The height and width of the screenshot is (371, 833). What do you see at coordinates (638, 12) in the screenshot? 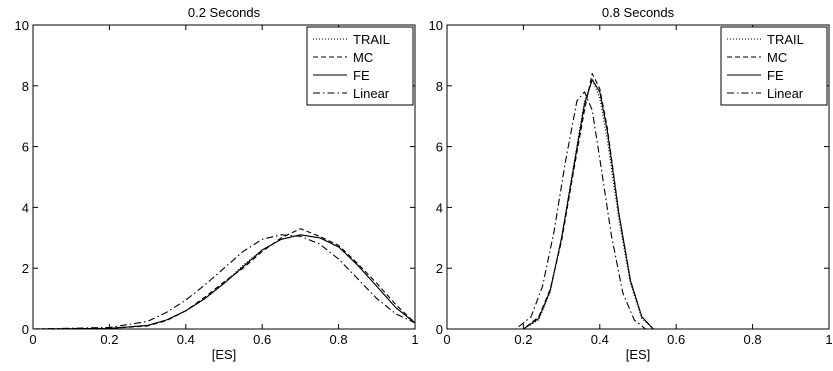
I see `chart-title: 0.8 Seconds` at bounding box center [638, 12].